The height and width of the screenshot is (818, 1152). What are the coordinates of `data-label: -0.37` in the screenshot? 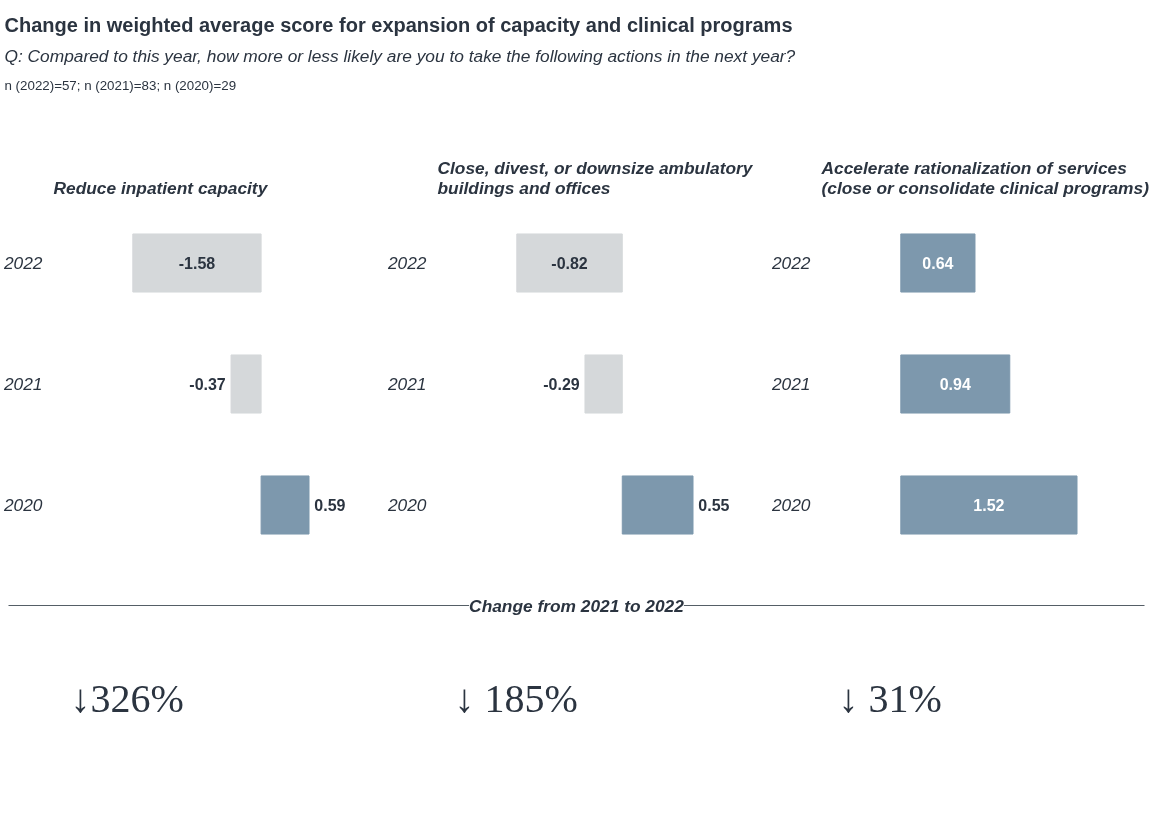 It's located at (207, 384).